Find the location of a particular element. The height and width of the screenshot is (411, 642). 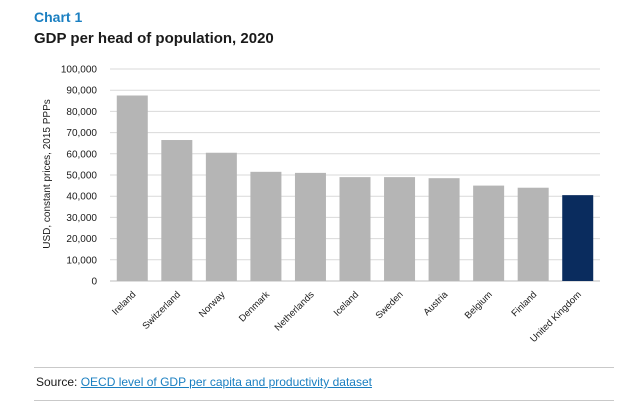

bar-denmark is located at coordinates (266, 226).